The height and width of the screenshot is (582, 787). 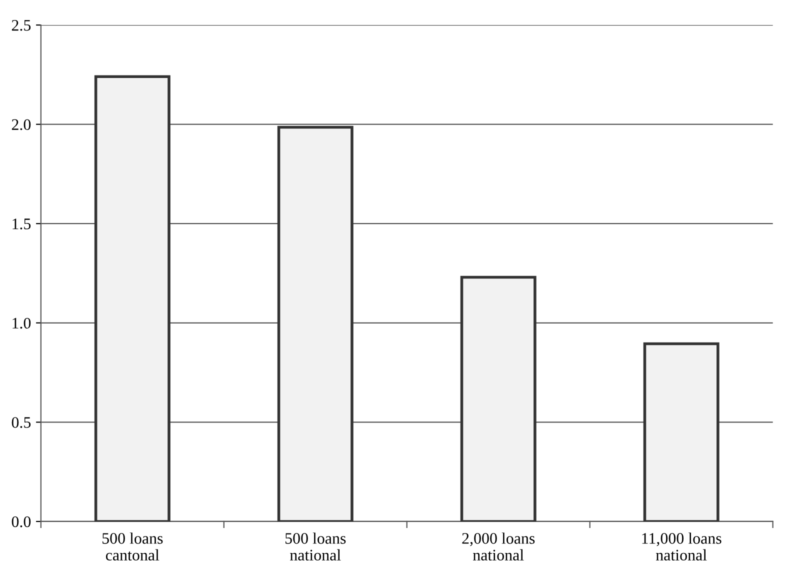 What do you see at coordinates (21, 124) in the screenshot?
I see `y-tick-label: 2.0` at bounding box center [21, 124].